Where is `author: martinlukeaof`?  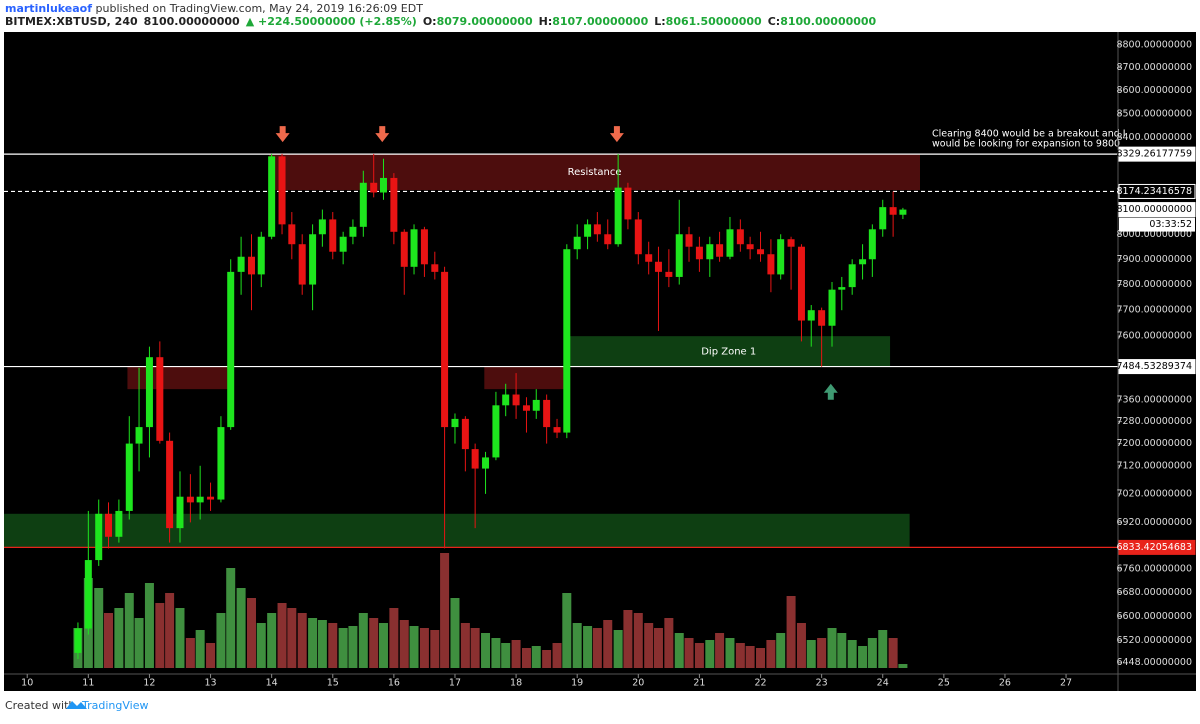 author: martinlukeaof is located at coordinates (48, 8).